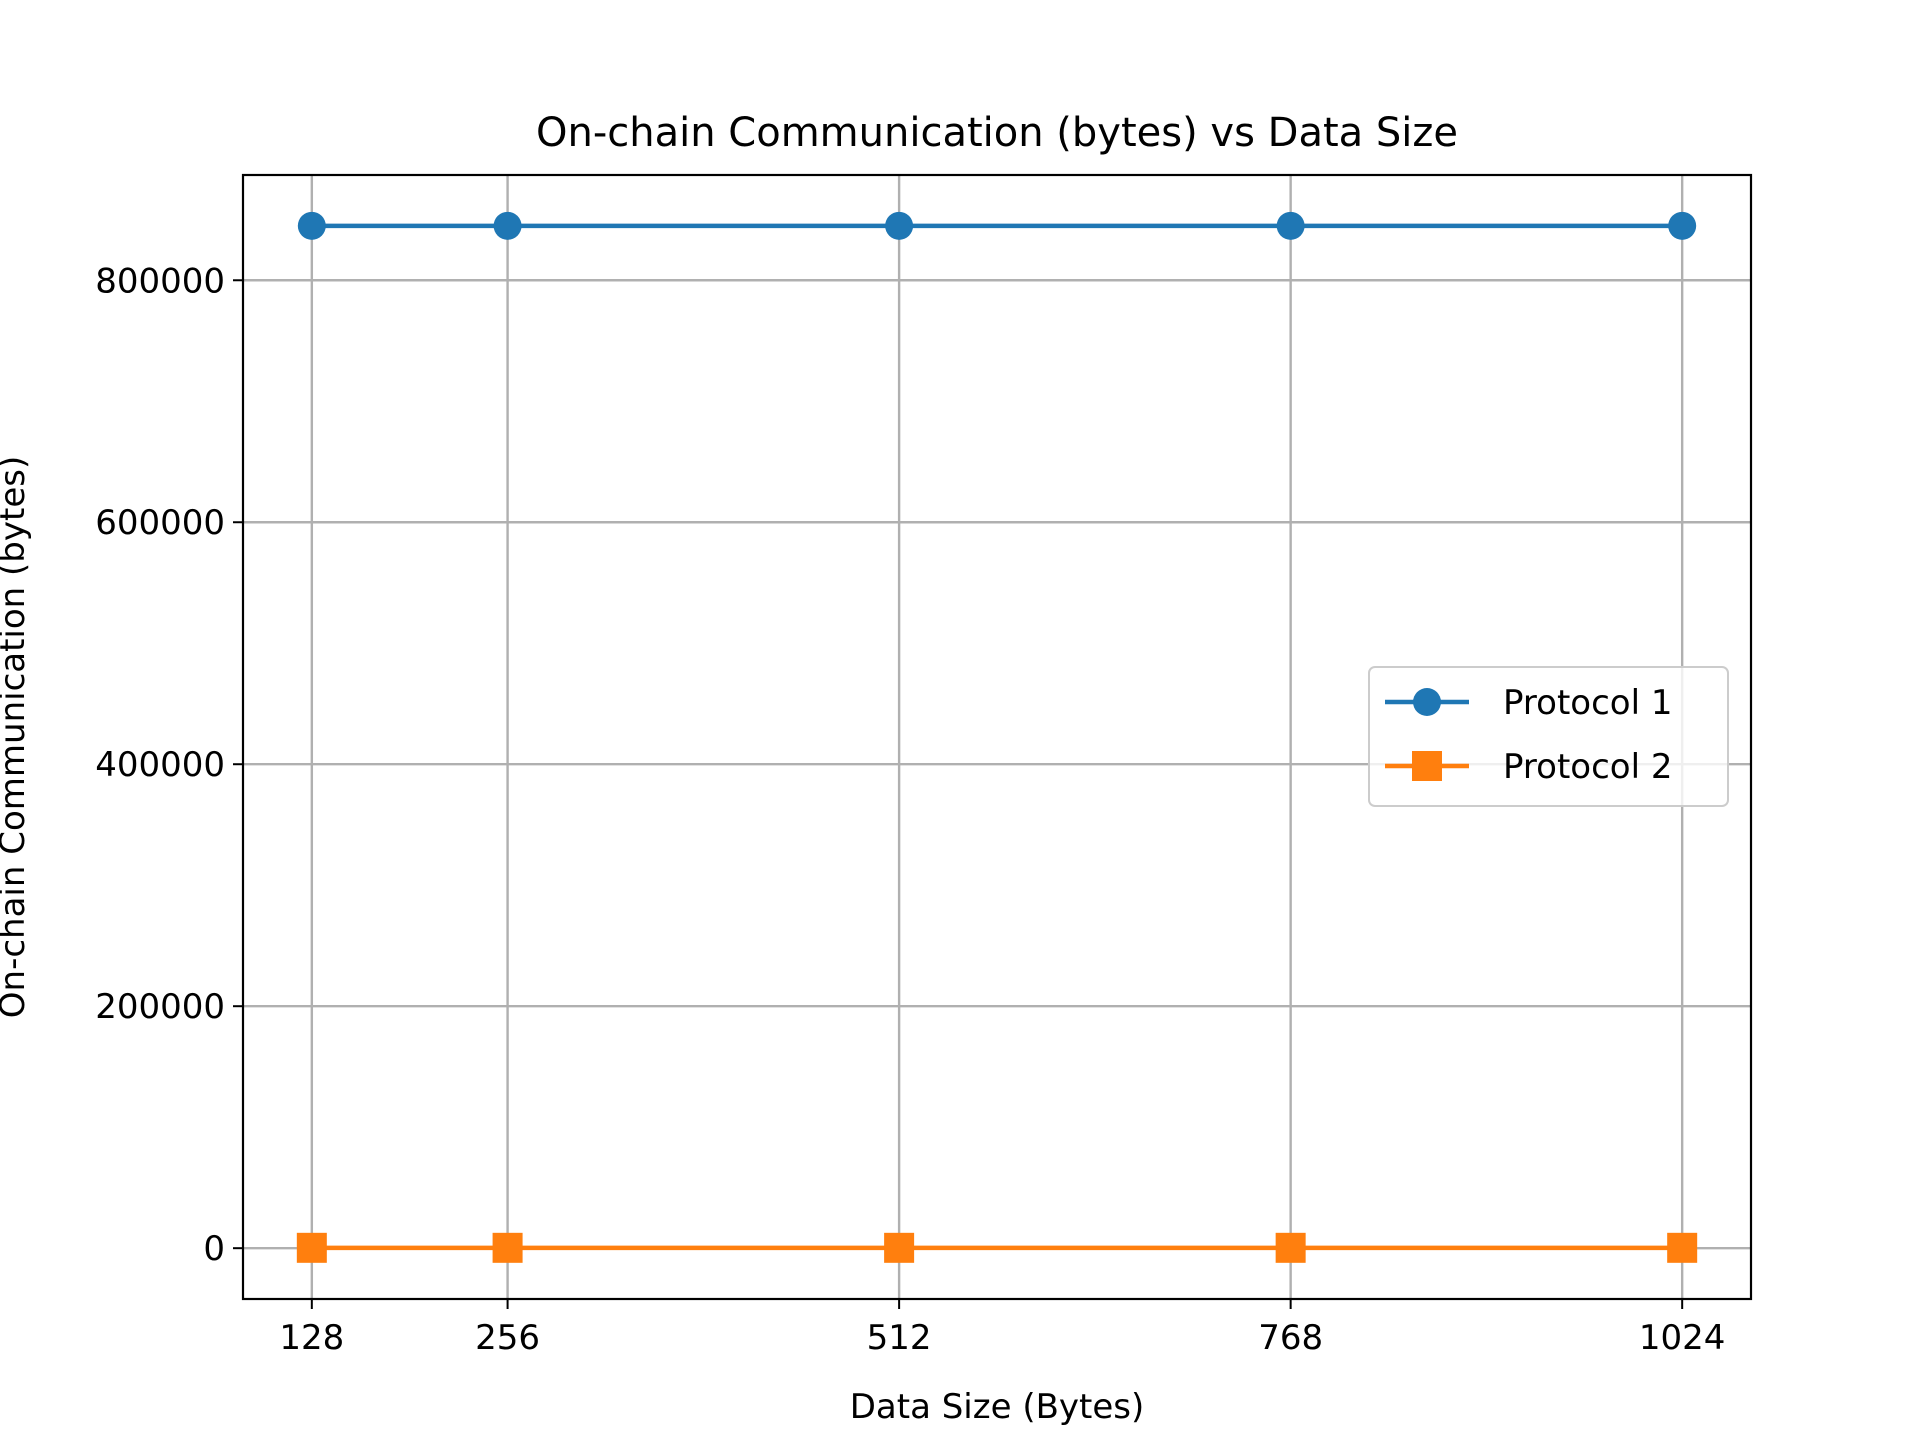 This screenshot has width=1920, height=1440. What do you see at coordinates (899, 1338) in the screenshot?
I see `x-tick-label: 512` at bounding box center [899, 1338].